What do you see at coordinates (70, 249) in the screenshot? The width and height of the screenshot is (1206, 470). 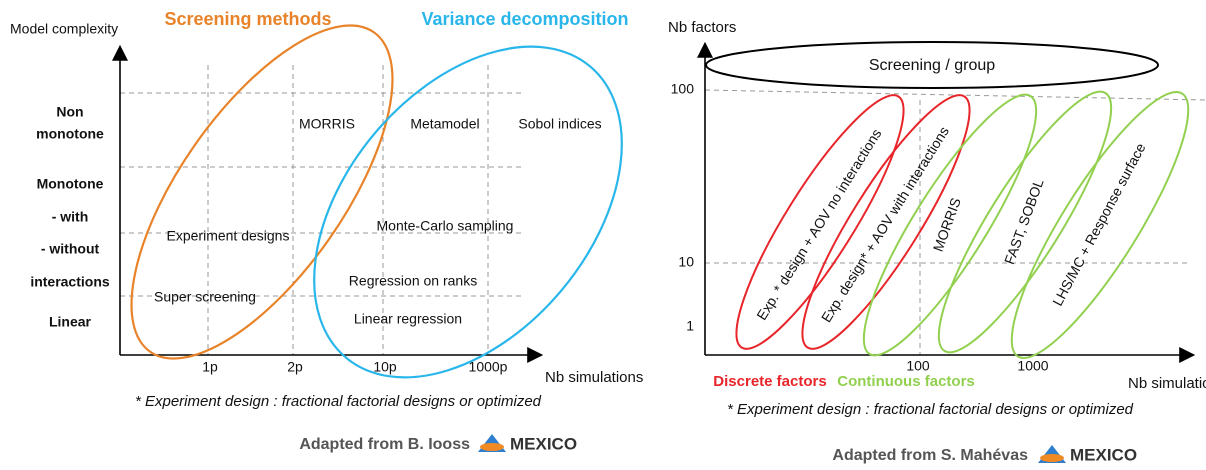 I see `y-label: - without` at bounding box center [70, 249].